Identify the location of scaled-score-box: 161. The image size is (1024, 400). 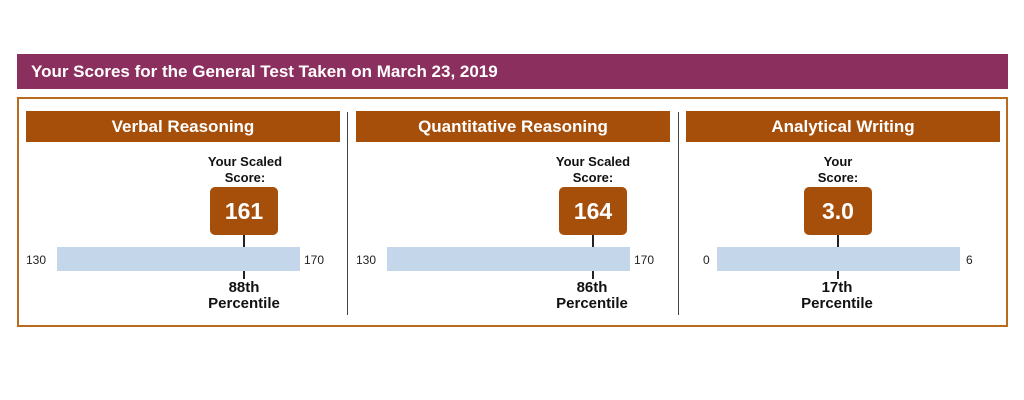
(244, 211).